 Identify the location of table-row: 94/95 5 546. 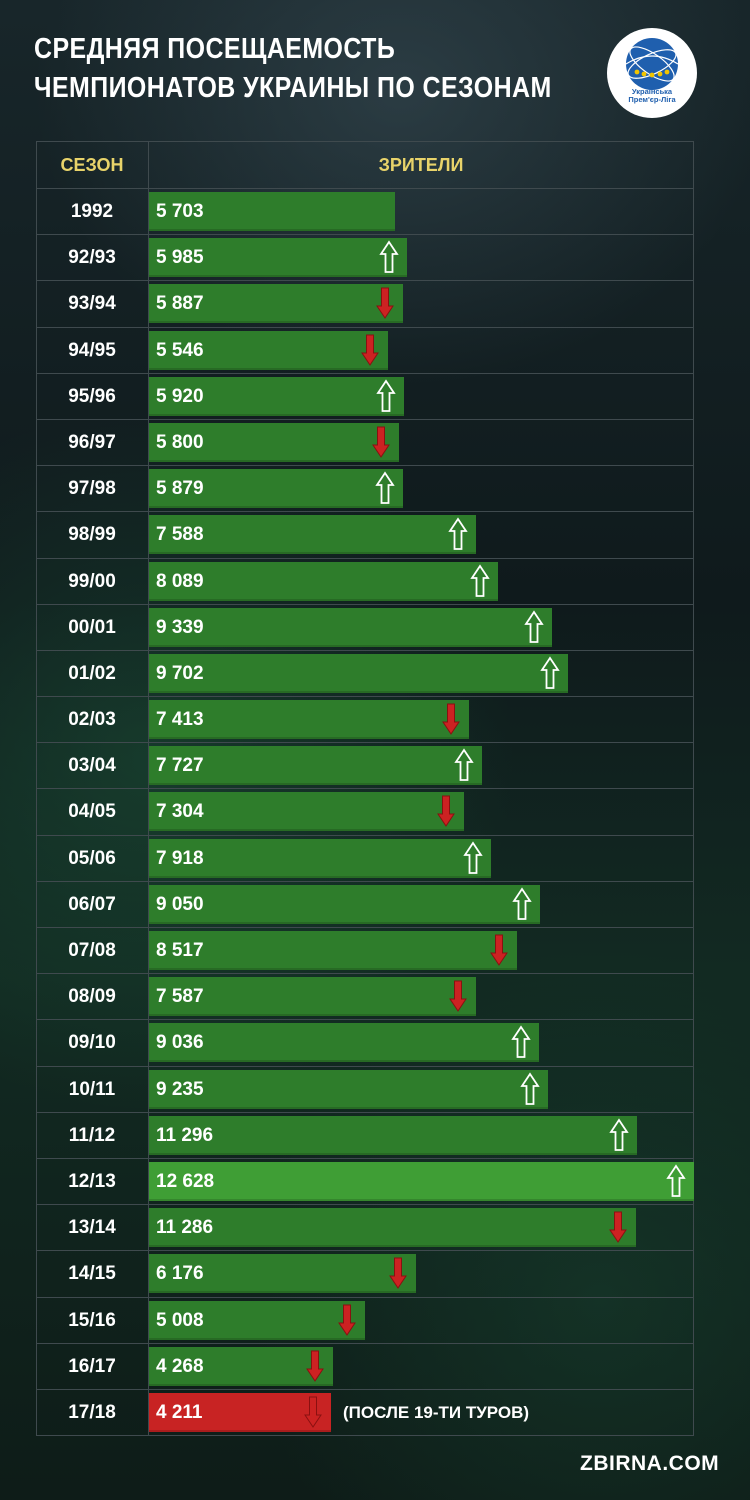
(365, 351).